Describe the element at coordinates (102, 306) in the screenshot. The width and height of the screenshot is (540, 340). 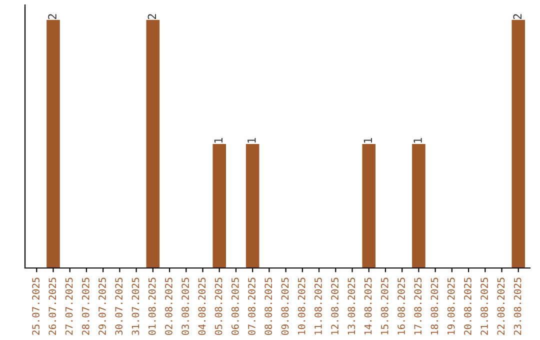
I see `x-tick-label: 29.07.2025` at that location.